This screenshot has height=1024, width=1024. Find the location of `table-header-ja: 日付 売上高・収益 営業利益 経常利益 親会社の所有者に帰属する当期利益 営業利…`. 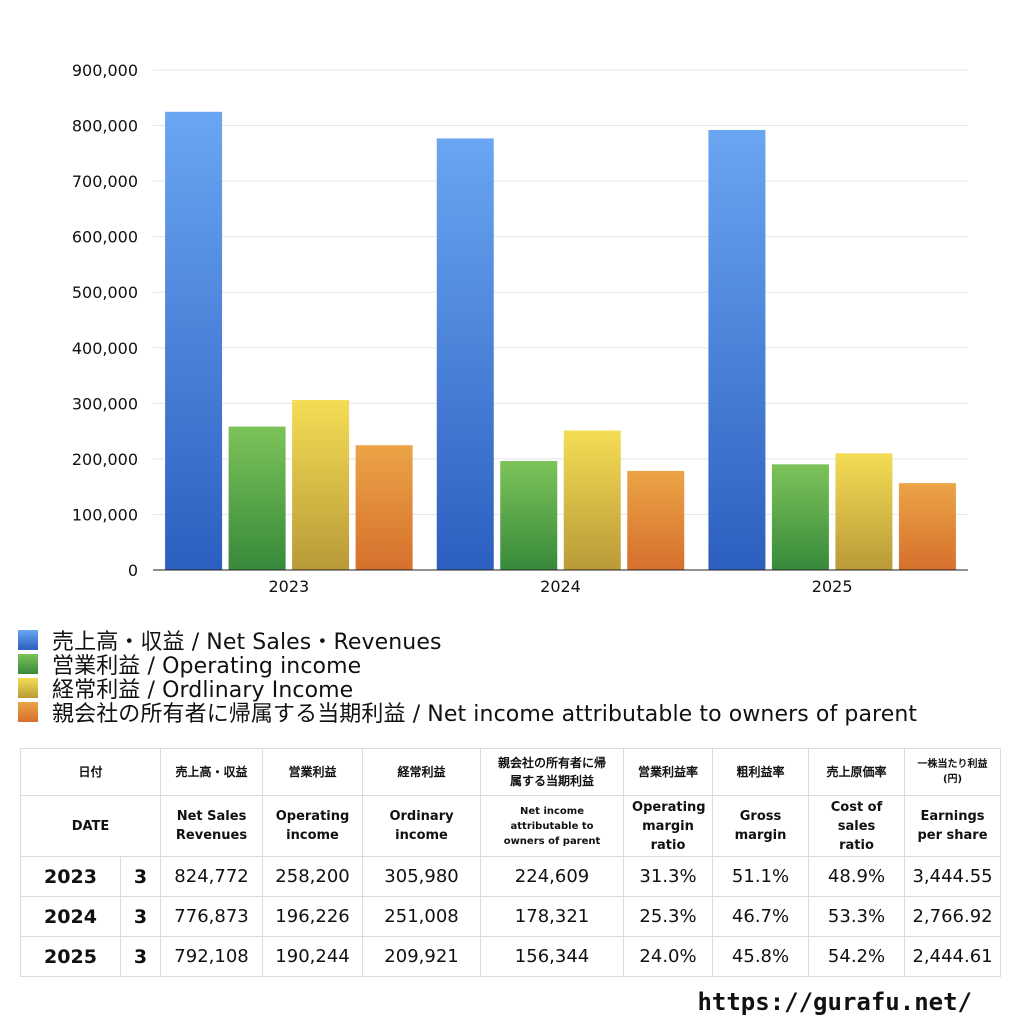

table-header-ja: 日付 売上高・収益 営業利益 経常利益 親会社の所有者に帰属する当期利益 営業利… is located at coordinates (510, 772).